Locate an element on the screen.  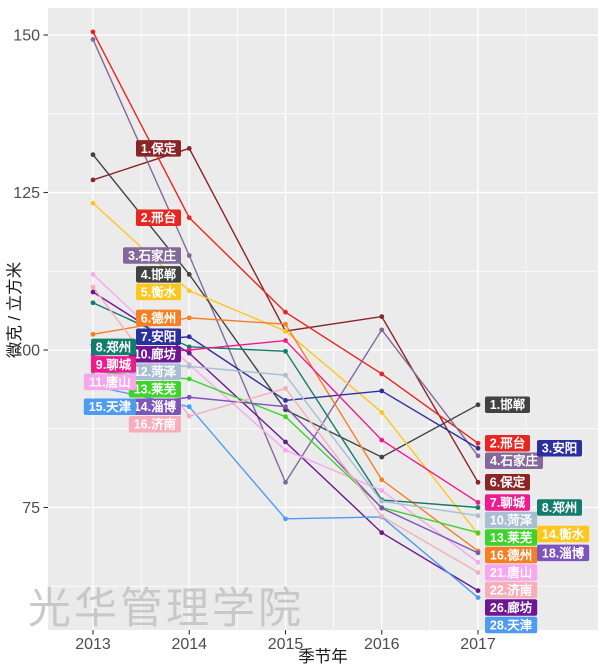
data-point-handan-2013 is located at coordinates (93, 155).